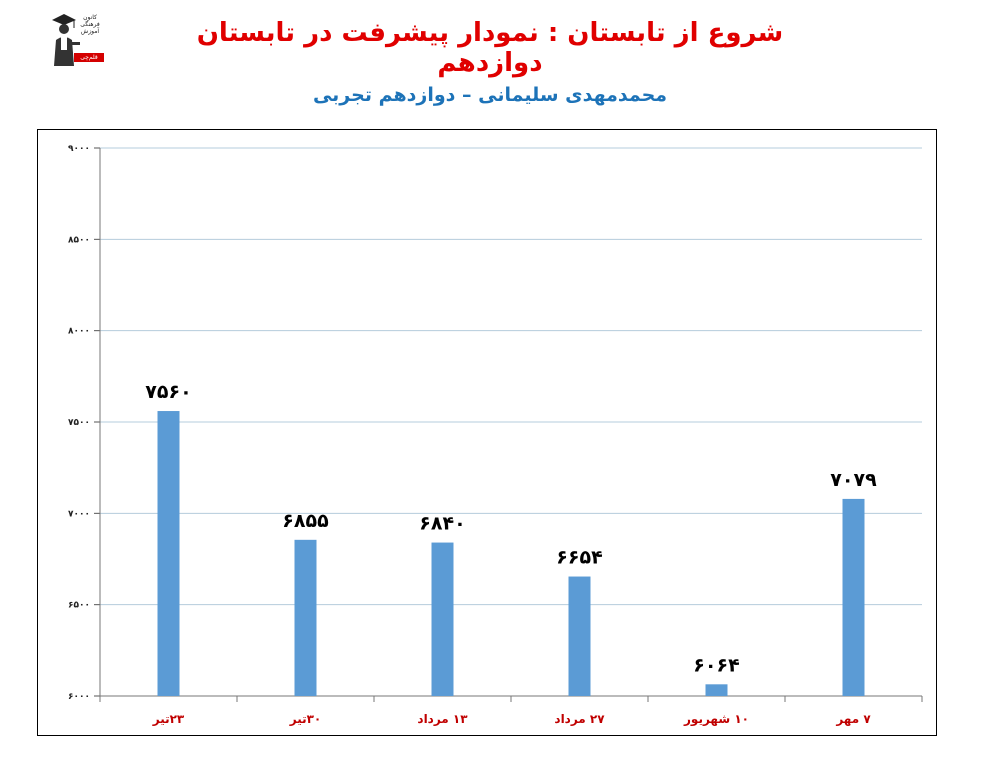 The height and width of the screenshot is (765, 982). What do you see at coordinates (168, 392) in the screenshot?
I see `data-label: ۷۵۶۰` at bounding box center [168, 392].